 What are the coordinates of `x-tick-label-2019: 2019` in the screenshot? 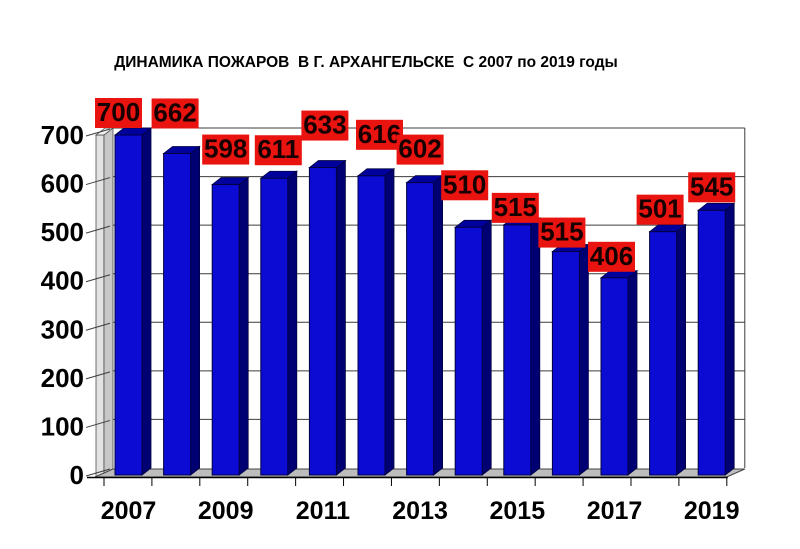 It's located at (712, 511).